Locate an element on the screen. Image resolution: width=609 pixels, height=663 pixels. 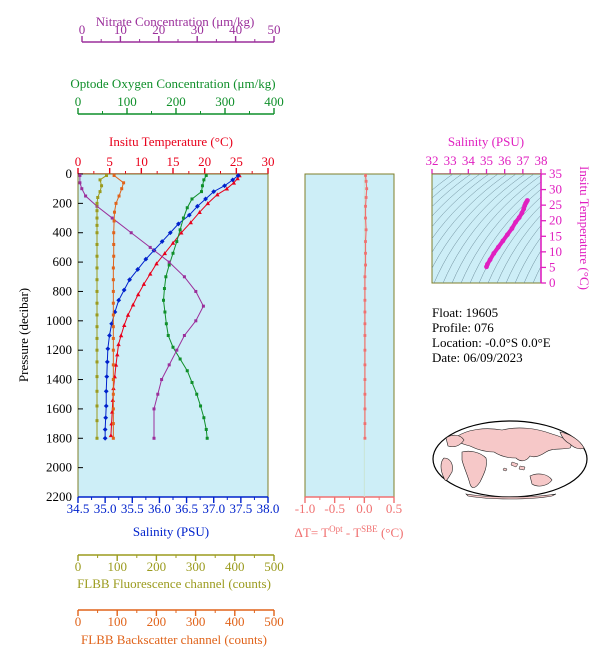
nitrate-axis-label: Nitrate Concentration (μm/kg) is located at coordinates (175, 21).